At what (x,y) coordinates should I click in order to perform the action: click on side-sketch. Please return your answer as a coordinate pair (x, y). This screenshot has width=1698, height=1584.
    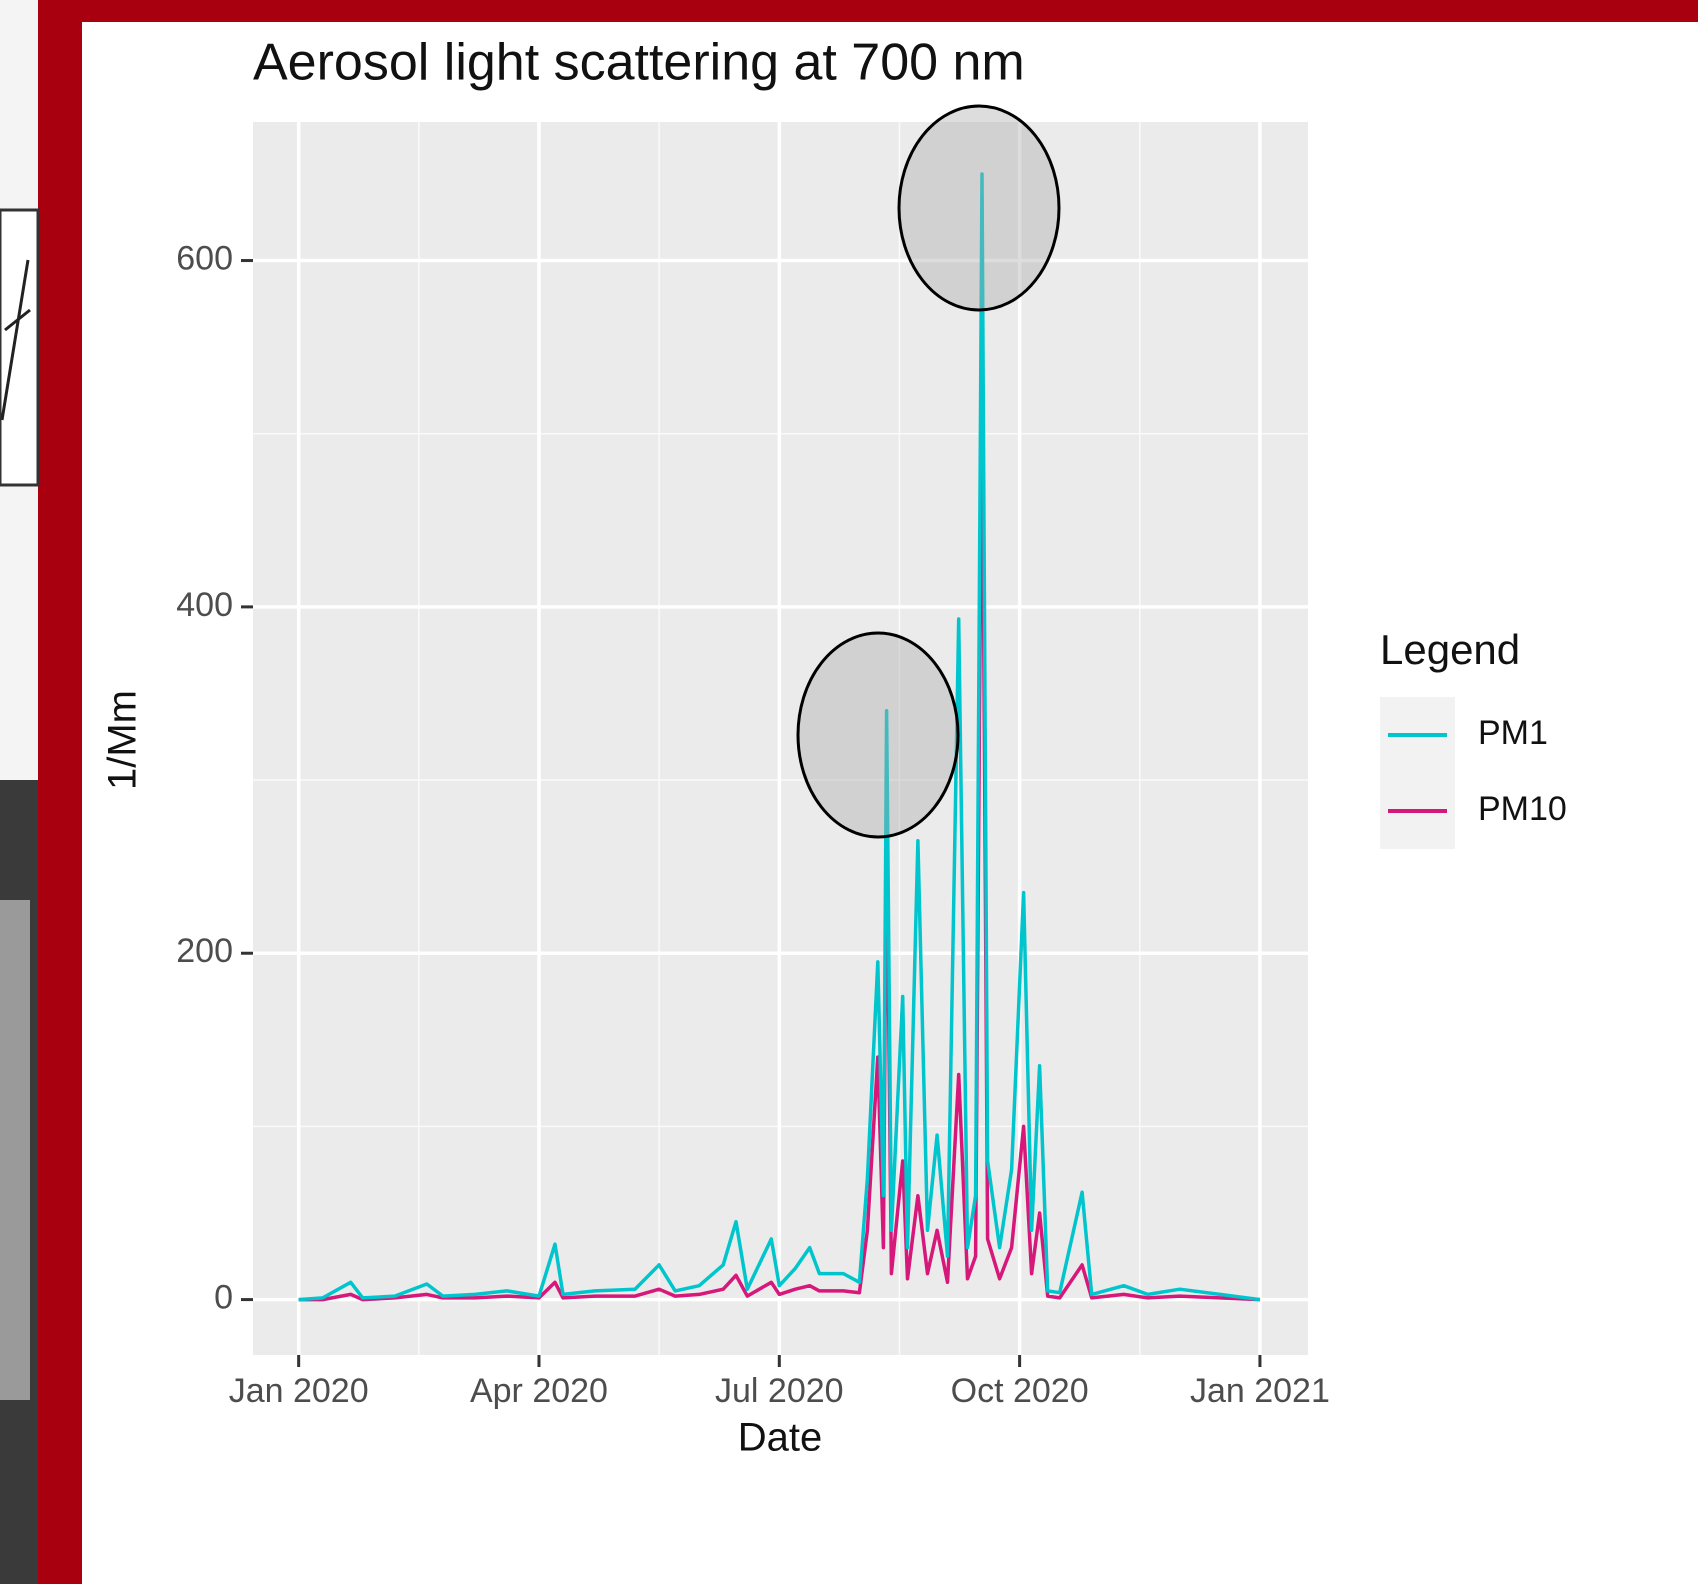
    Looking at the image, I should click on (20, 347).